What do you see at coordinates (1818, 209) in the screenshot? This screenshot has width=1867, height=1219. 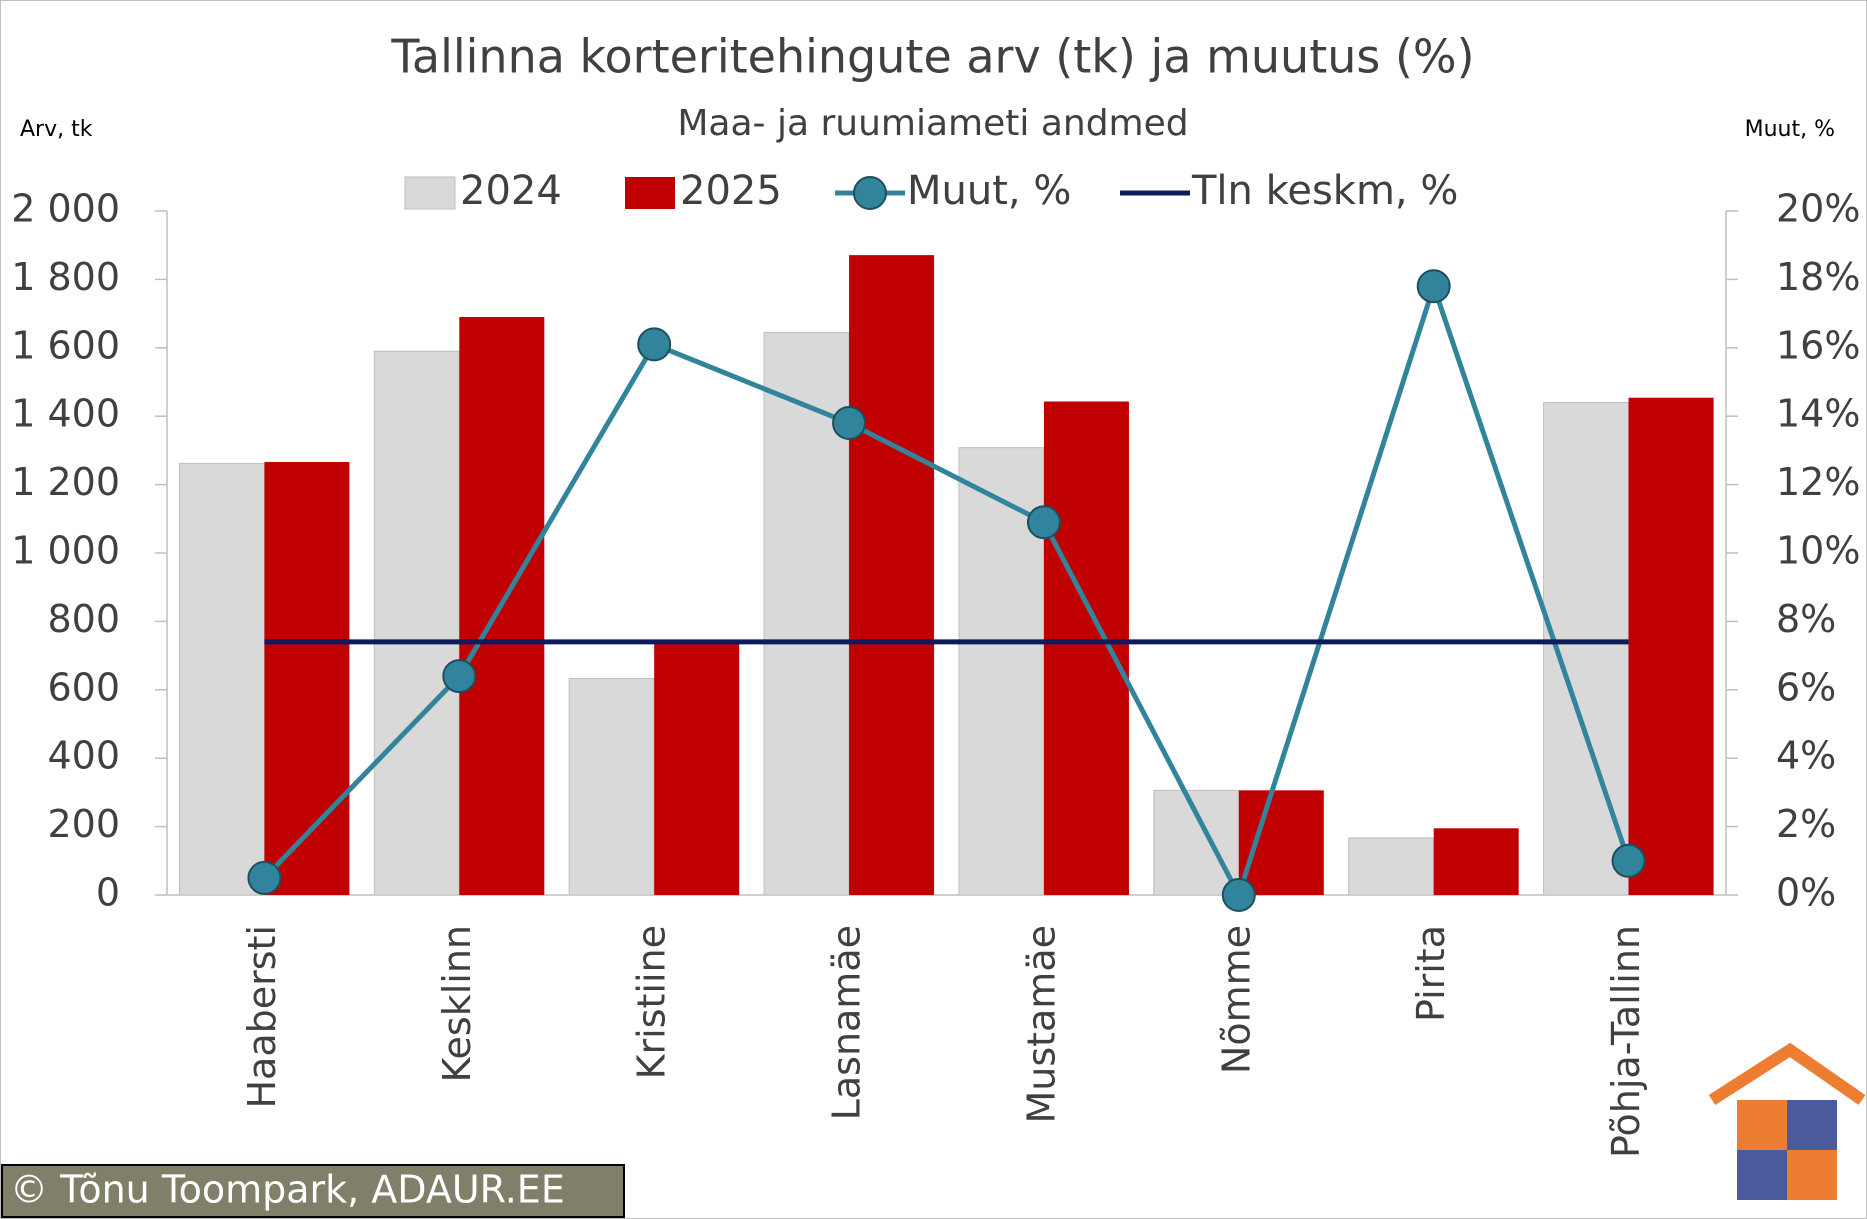 I see `y2-tick-label: 20%` at bounding box center [1818, 209].